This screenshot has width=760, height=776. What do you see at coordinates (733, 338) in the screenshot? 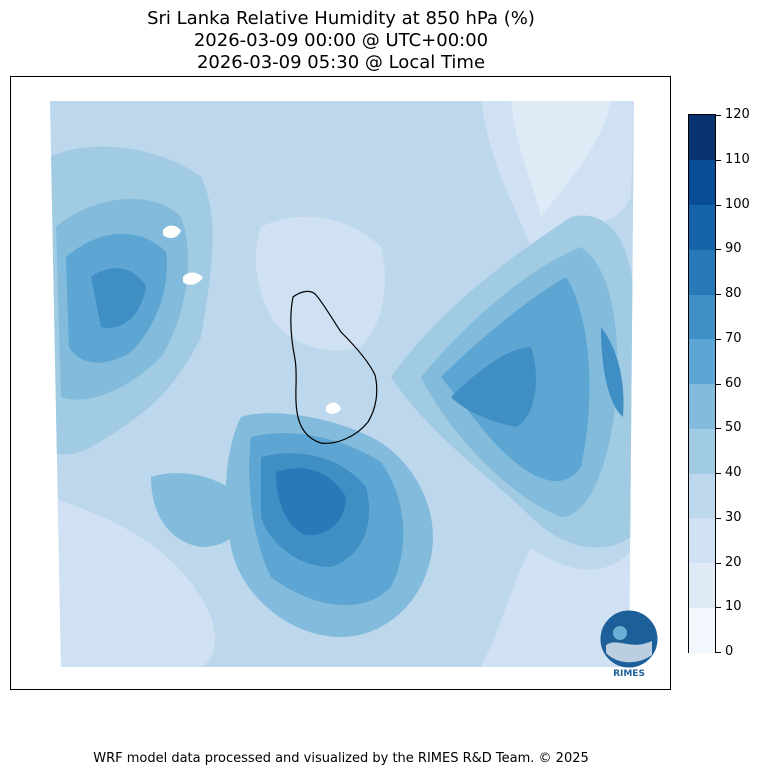
I see `colorbar-tick-label: 70` at bounding box center [733, 338].